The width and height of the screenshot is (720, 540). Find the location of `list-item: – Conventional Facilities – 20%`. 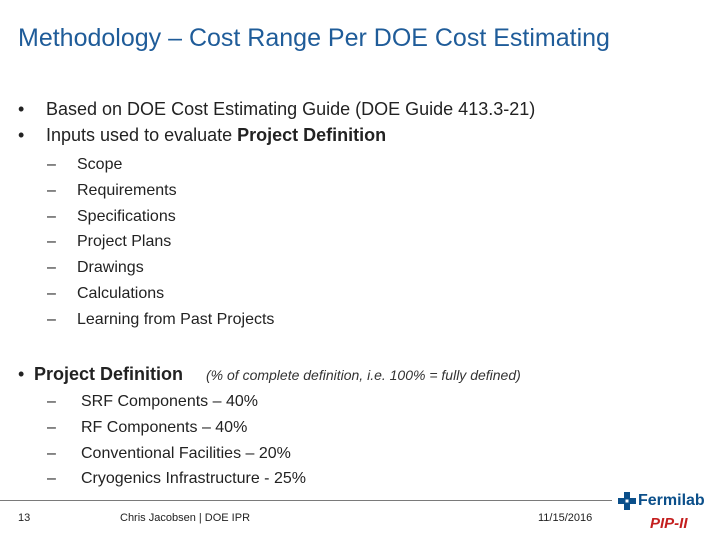

list-item: – Conventional Facilities – 20% is located at coordinates (247, 454).